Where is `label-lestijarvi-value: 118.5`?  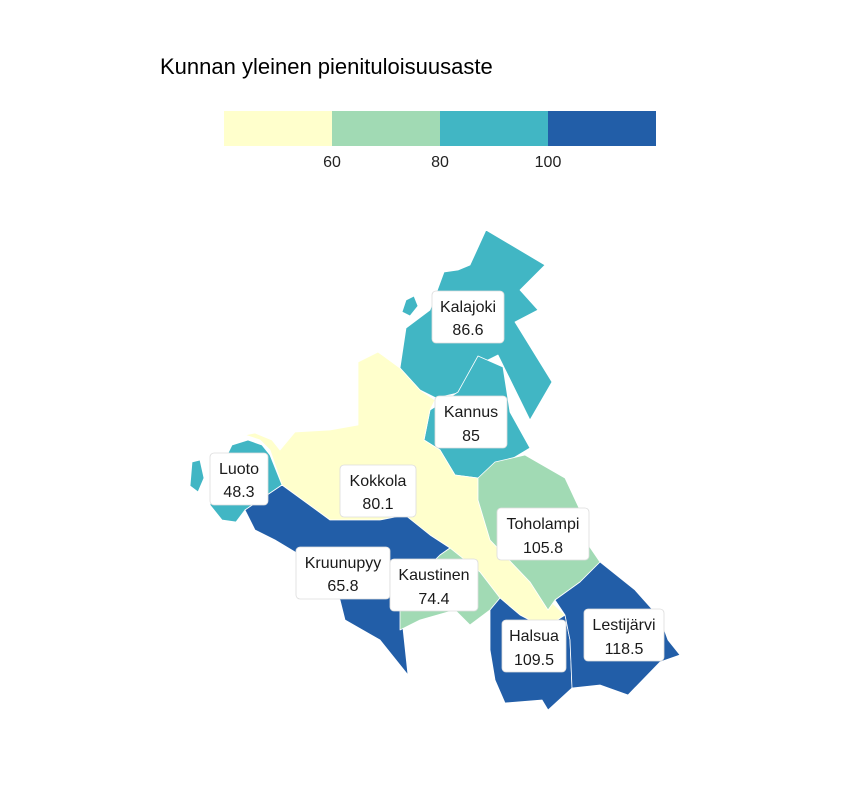 label-lestijarvi-value: 118.5 is located at coordinates (624, 649).